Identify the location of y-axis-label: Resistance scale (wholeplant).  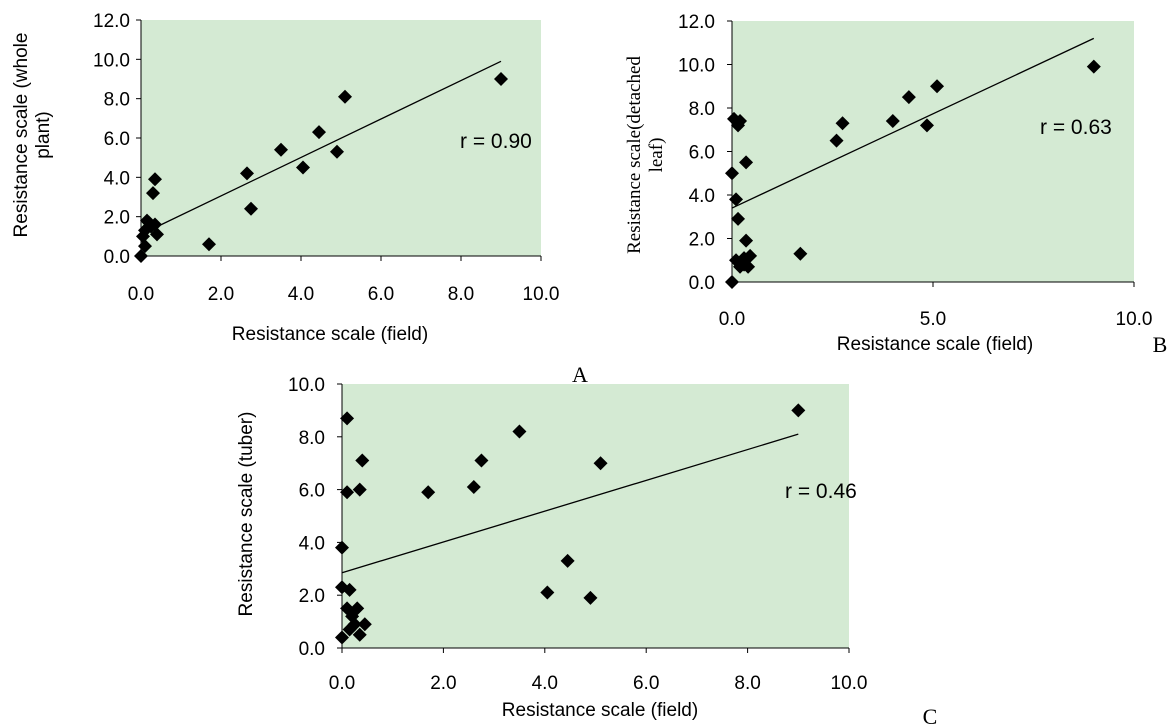
(32, 135).